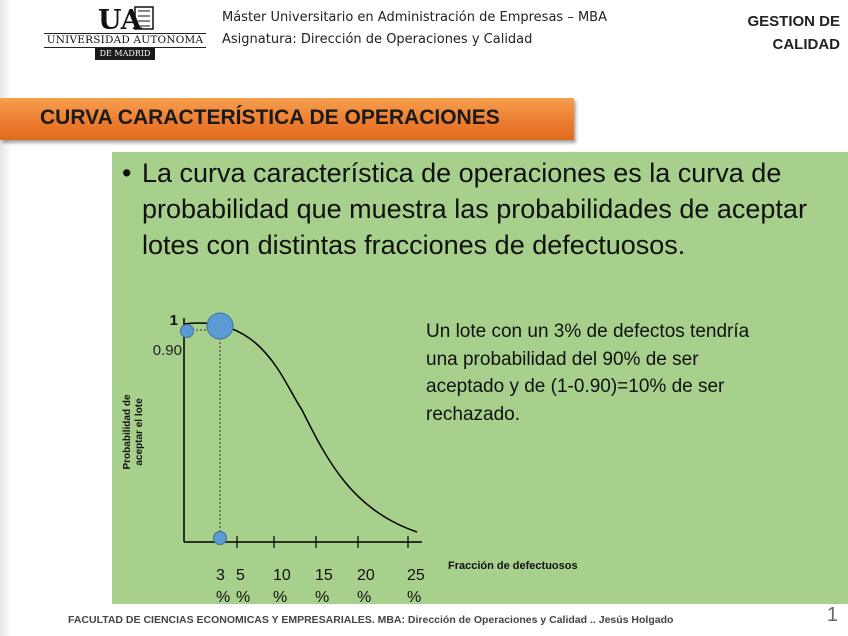  Describe the element at coordinates (167, 350) in the screenshot. I see `y-tick-label-0.90: 0.90` at that location.